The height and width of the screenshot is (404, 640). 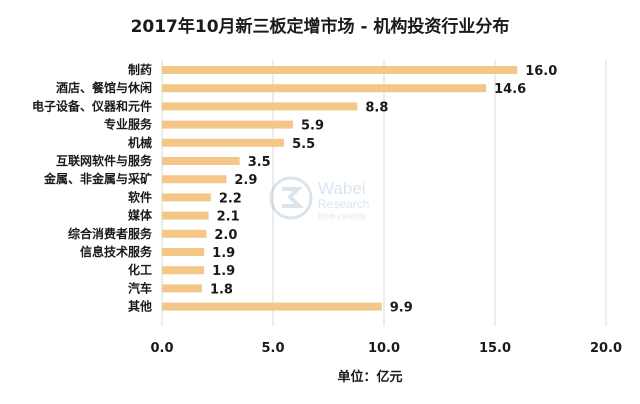 I want to click on x-axis-label: 单位：亿元, so click(x=370, y=377).